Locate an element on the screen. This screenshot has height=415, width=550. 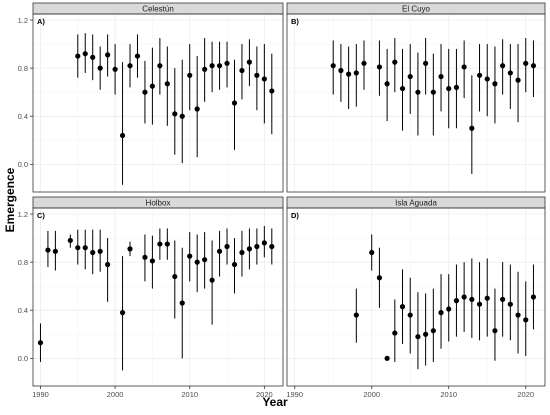
y-axis-title: Emergence is located at coordinates (10, 199).